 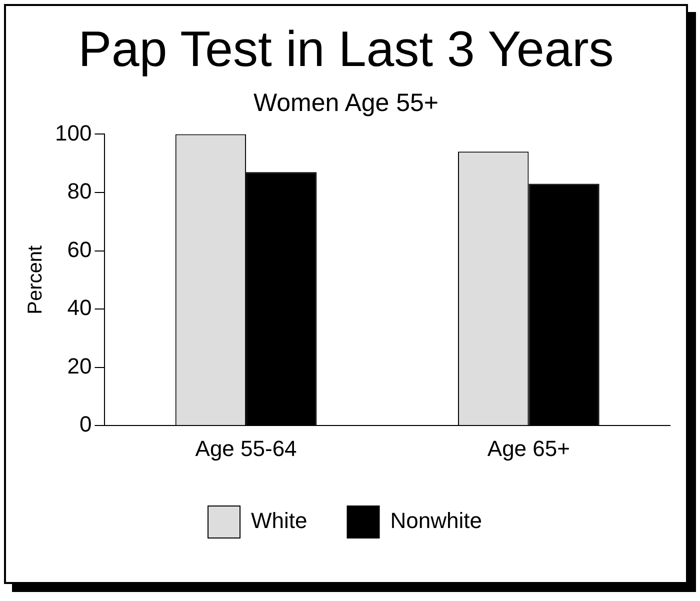 What do you see at coordinates (279, 521) in the screenshot?
I see `legend-label: White` at bounding box center [279, 521].